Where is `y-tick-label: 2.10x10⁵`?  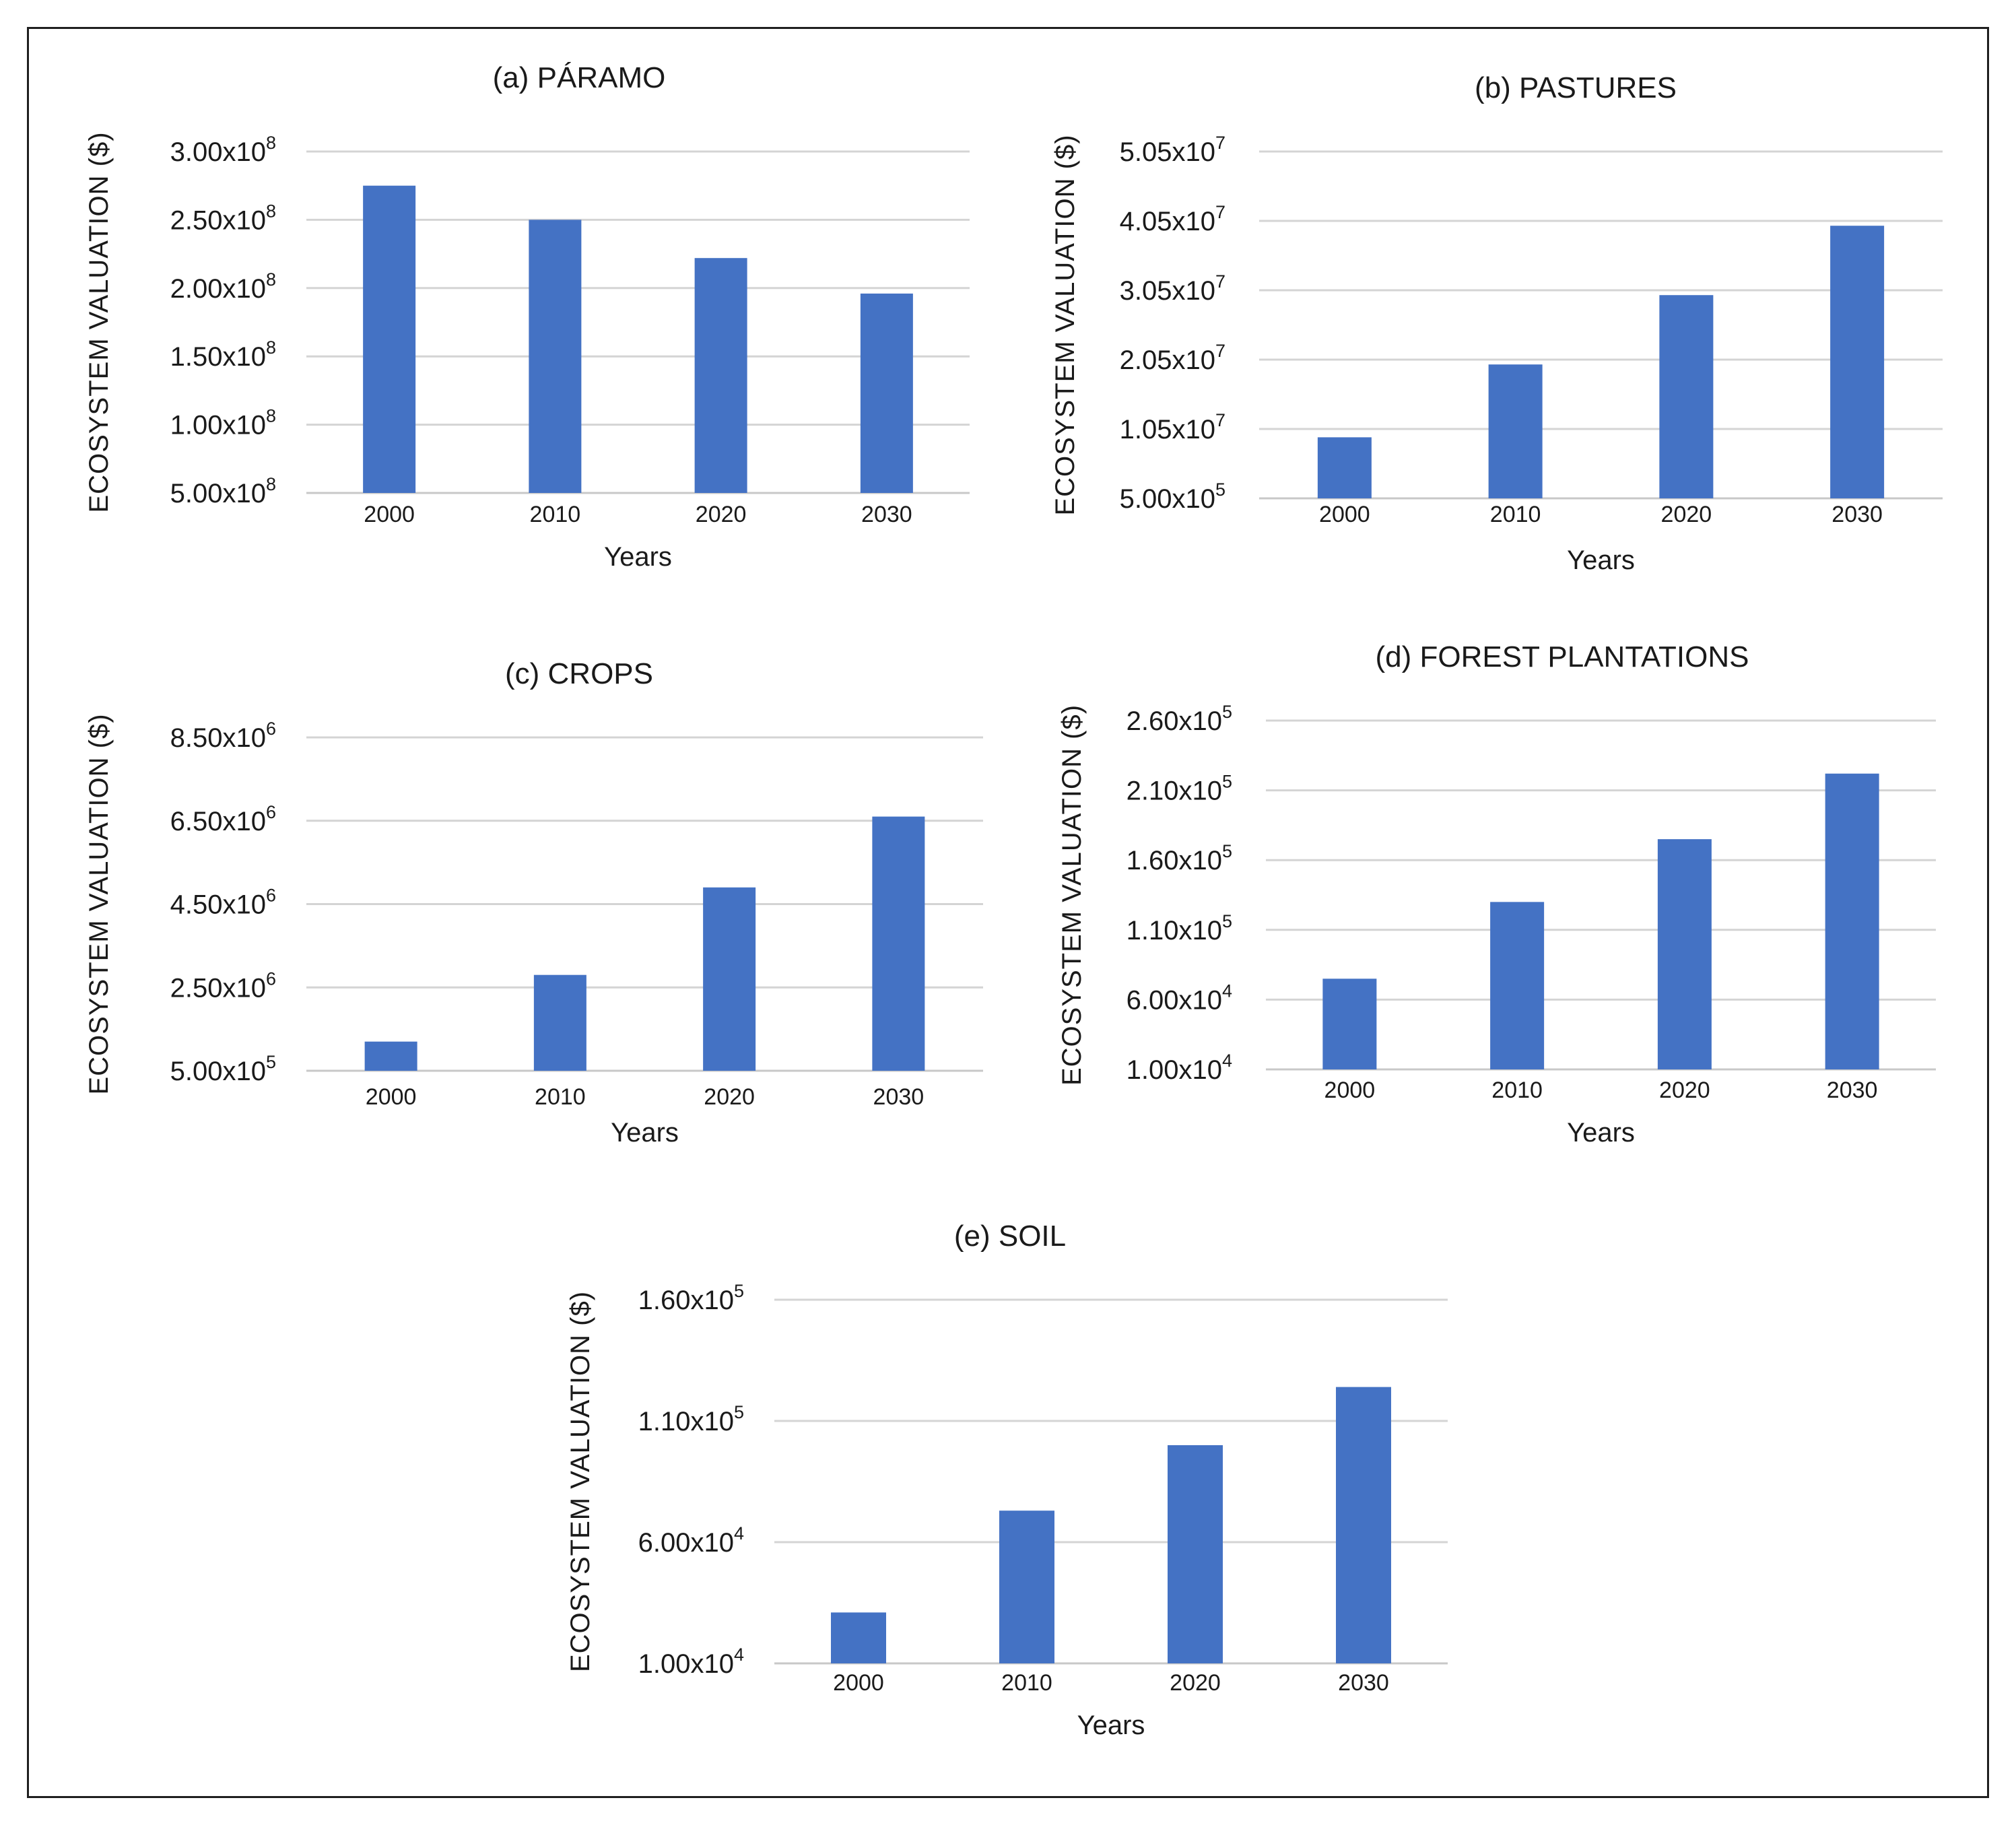 y-tick-label: 2.10x10⁵ is located at coordinates (1179, 789).